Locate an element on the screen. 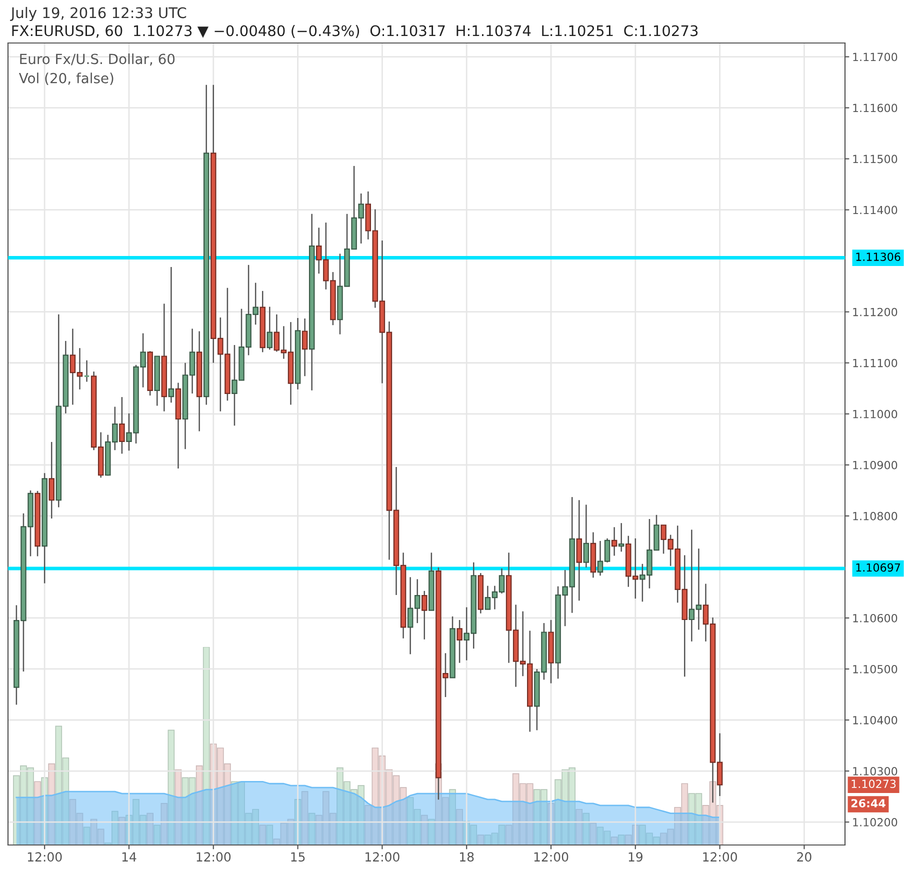 The image size is (904, 871). text: 1.10273 is located at coordinates (874, 784).